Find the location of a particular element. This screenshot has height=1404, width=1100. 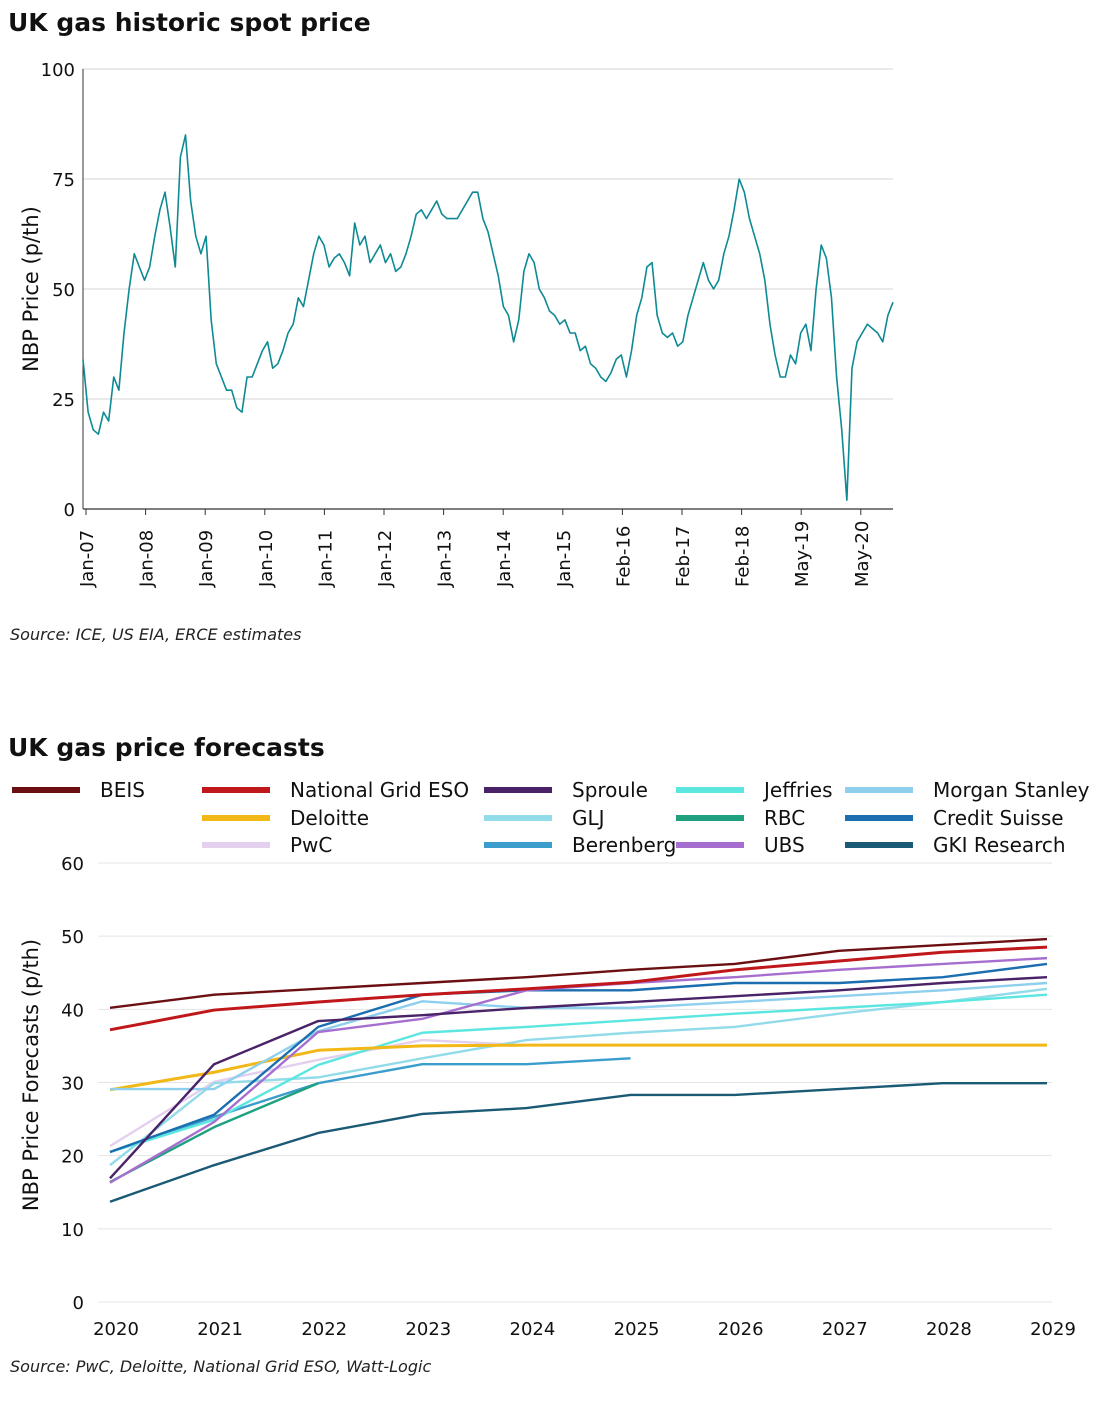

x-tick-label: Jan-11 is located at coordinates (325, 559).